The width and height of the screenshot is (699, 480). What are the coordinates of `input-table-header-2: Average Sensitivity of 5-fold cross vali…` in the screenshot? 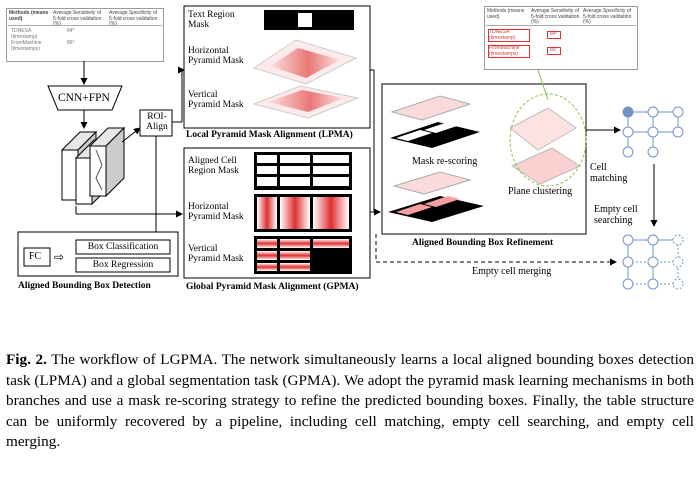 It's located at (77, 18).